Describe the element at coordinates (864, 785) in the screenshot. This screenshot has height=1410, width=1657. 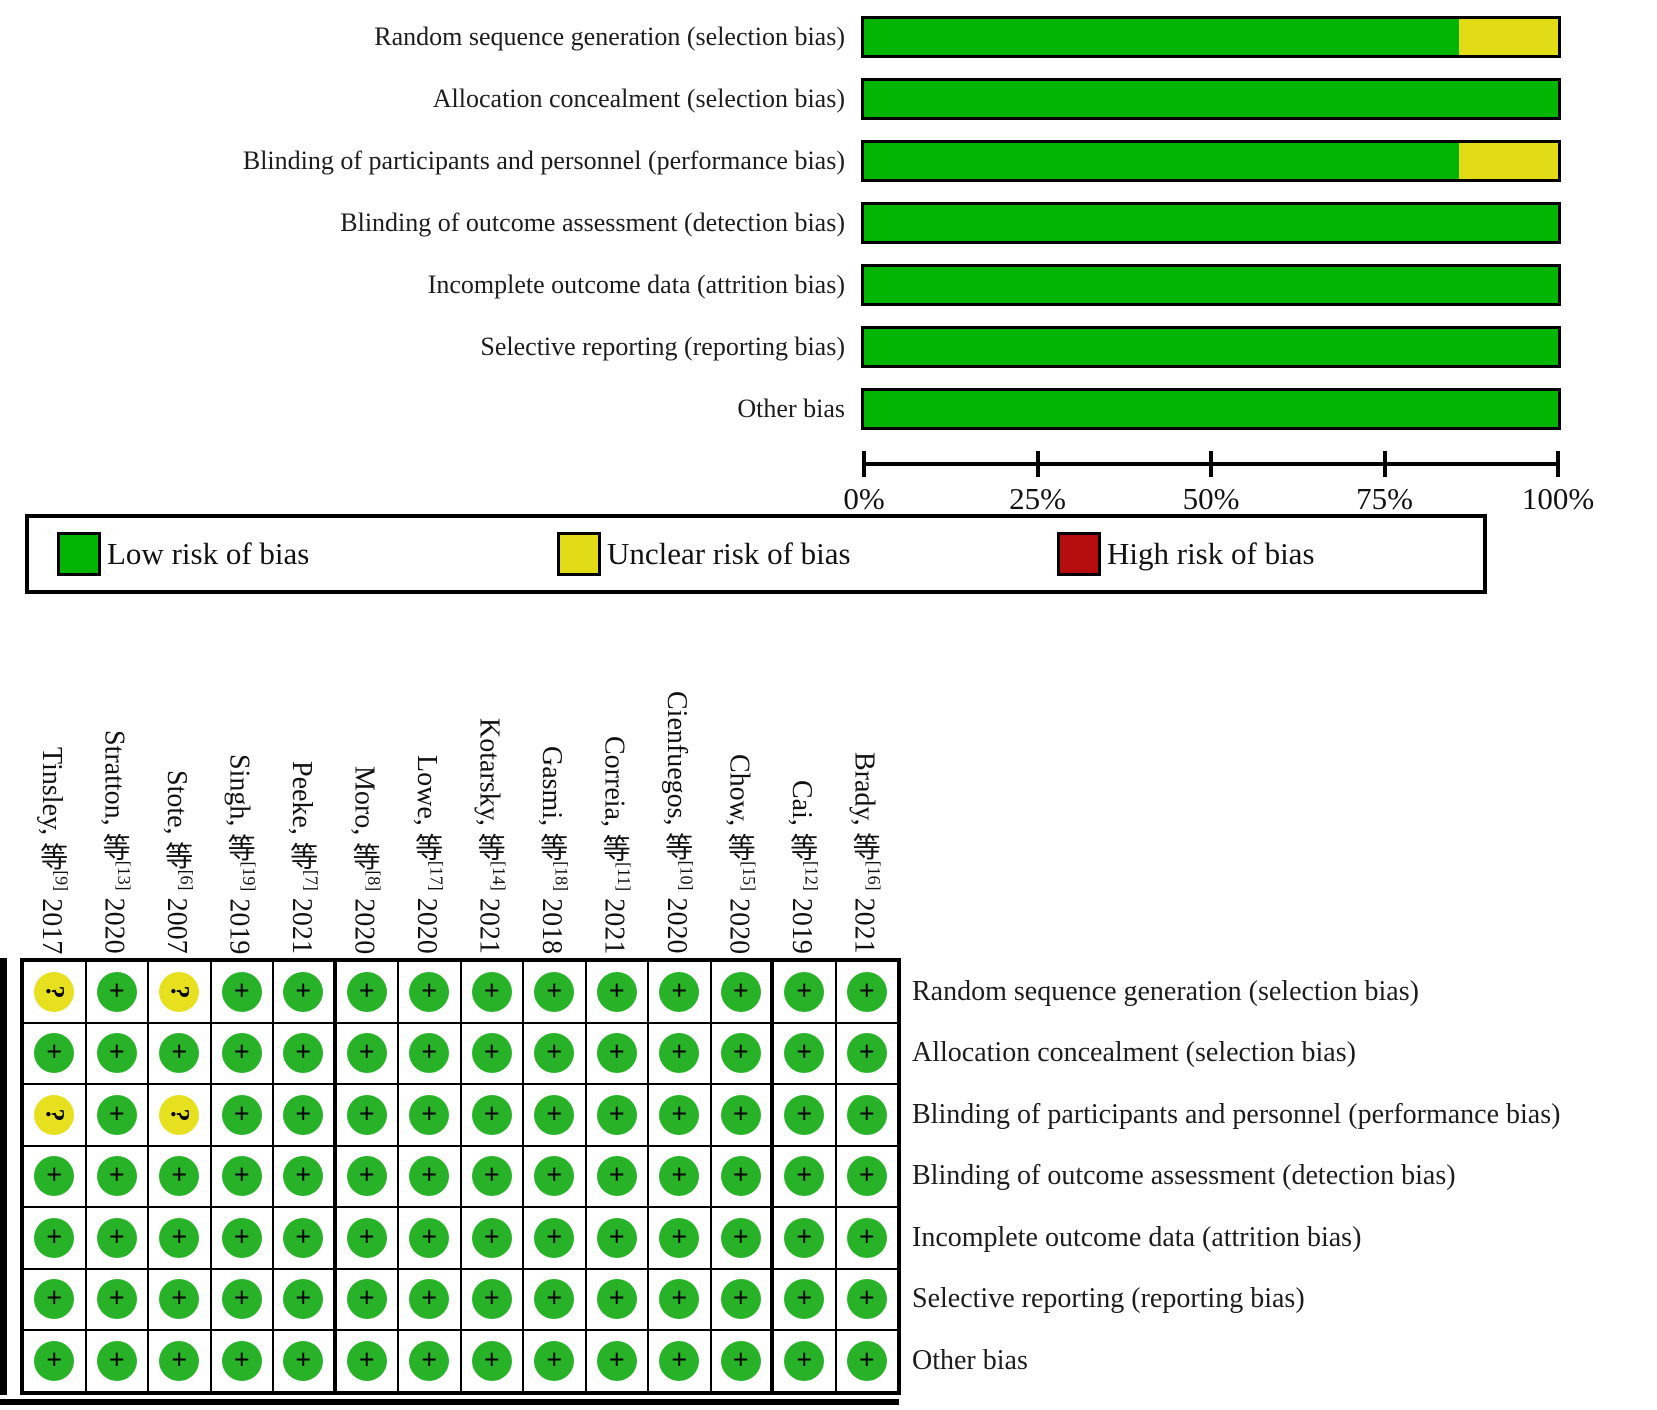
I see `study-column-header: Brady, 等[16] 2021` at that location.